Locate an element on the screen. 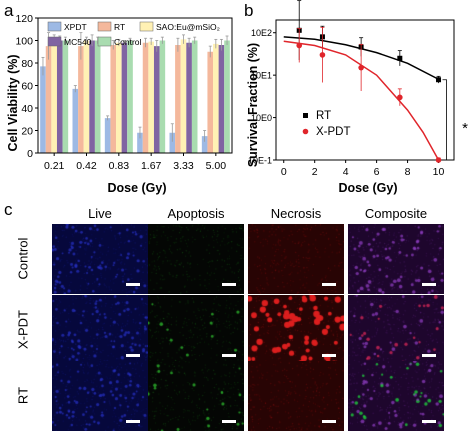 This screenshot has height=431, width=474. row-header-control: Control is located at coordinates (23, 258).